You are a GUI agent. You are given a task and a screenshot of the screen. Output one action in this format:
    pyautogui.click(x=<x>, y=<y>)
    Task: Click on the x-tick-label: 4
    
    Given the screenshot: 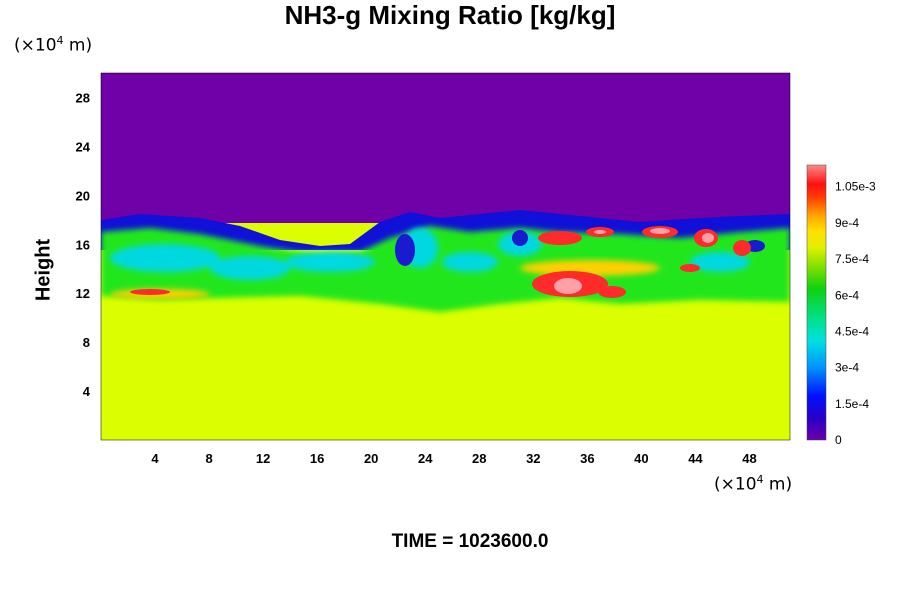 What is the action you would take?
    pyautogui.click(x=155, y=458)
    